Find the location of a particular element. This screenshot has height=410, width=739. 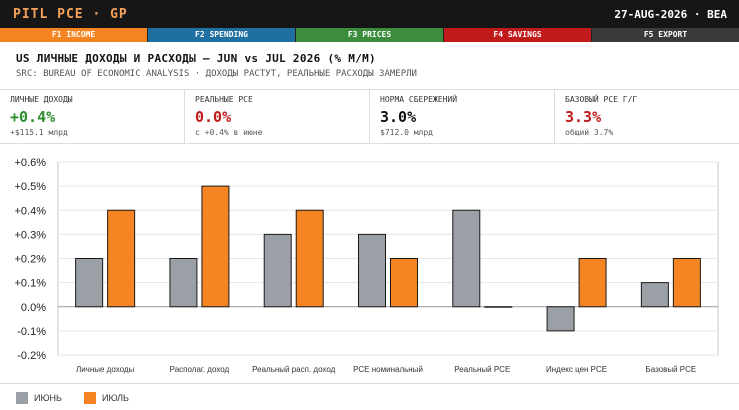

fkey-spending: F2 SPENDING is located at coordinates (222, 35).